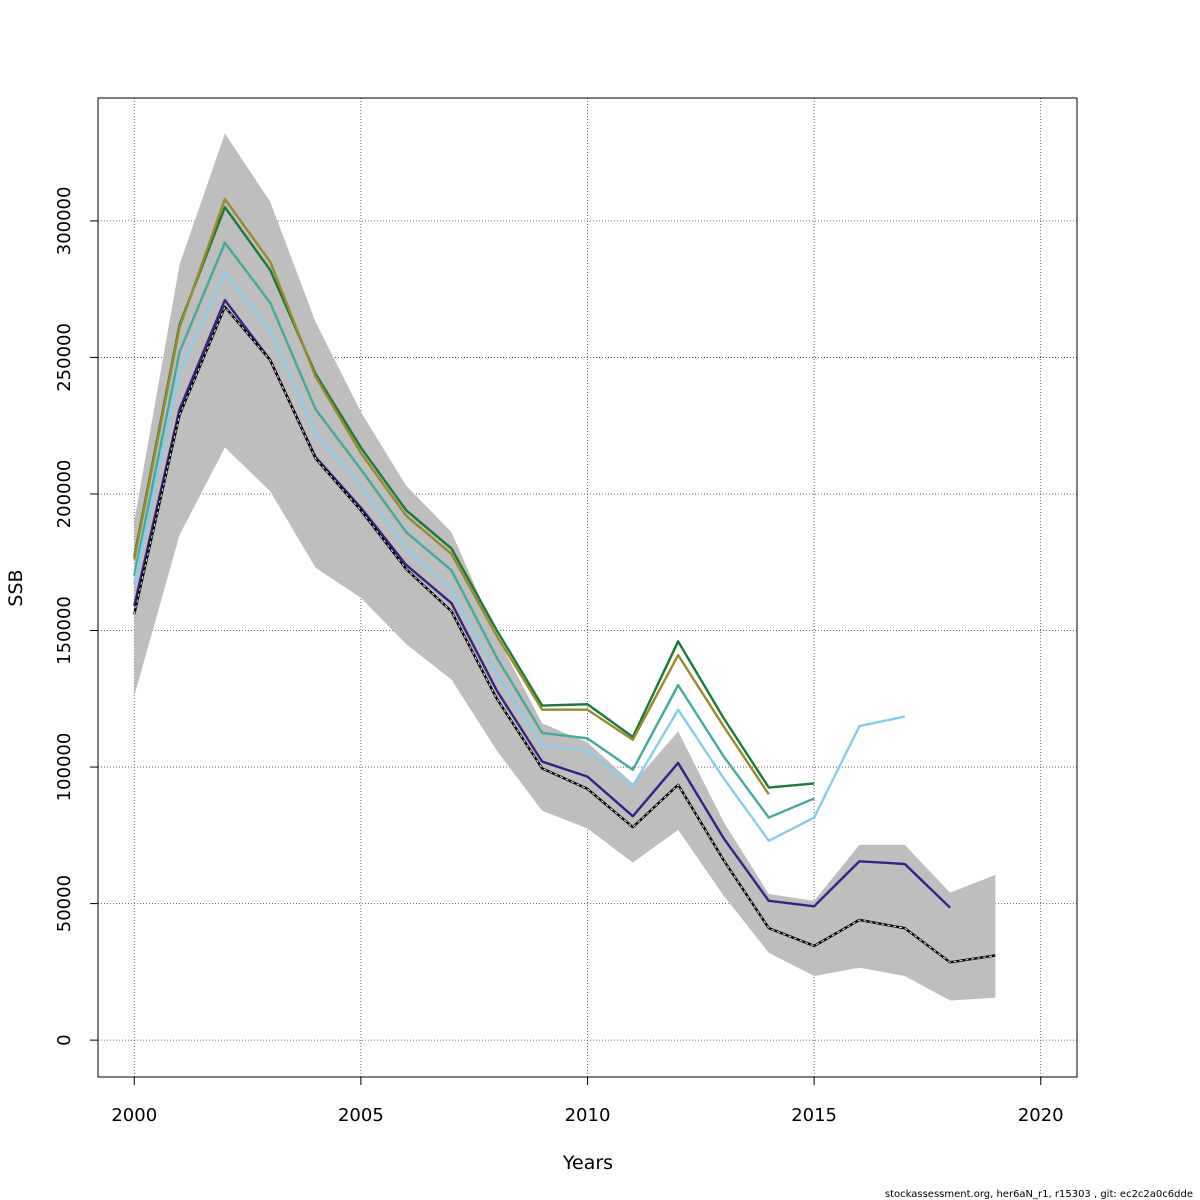 The width and height of the screenshot is (1200, 1200). Describe the element at coordinates (64, 357) in the screenshot. I see `y-tick-label: 250000` at that location.